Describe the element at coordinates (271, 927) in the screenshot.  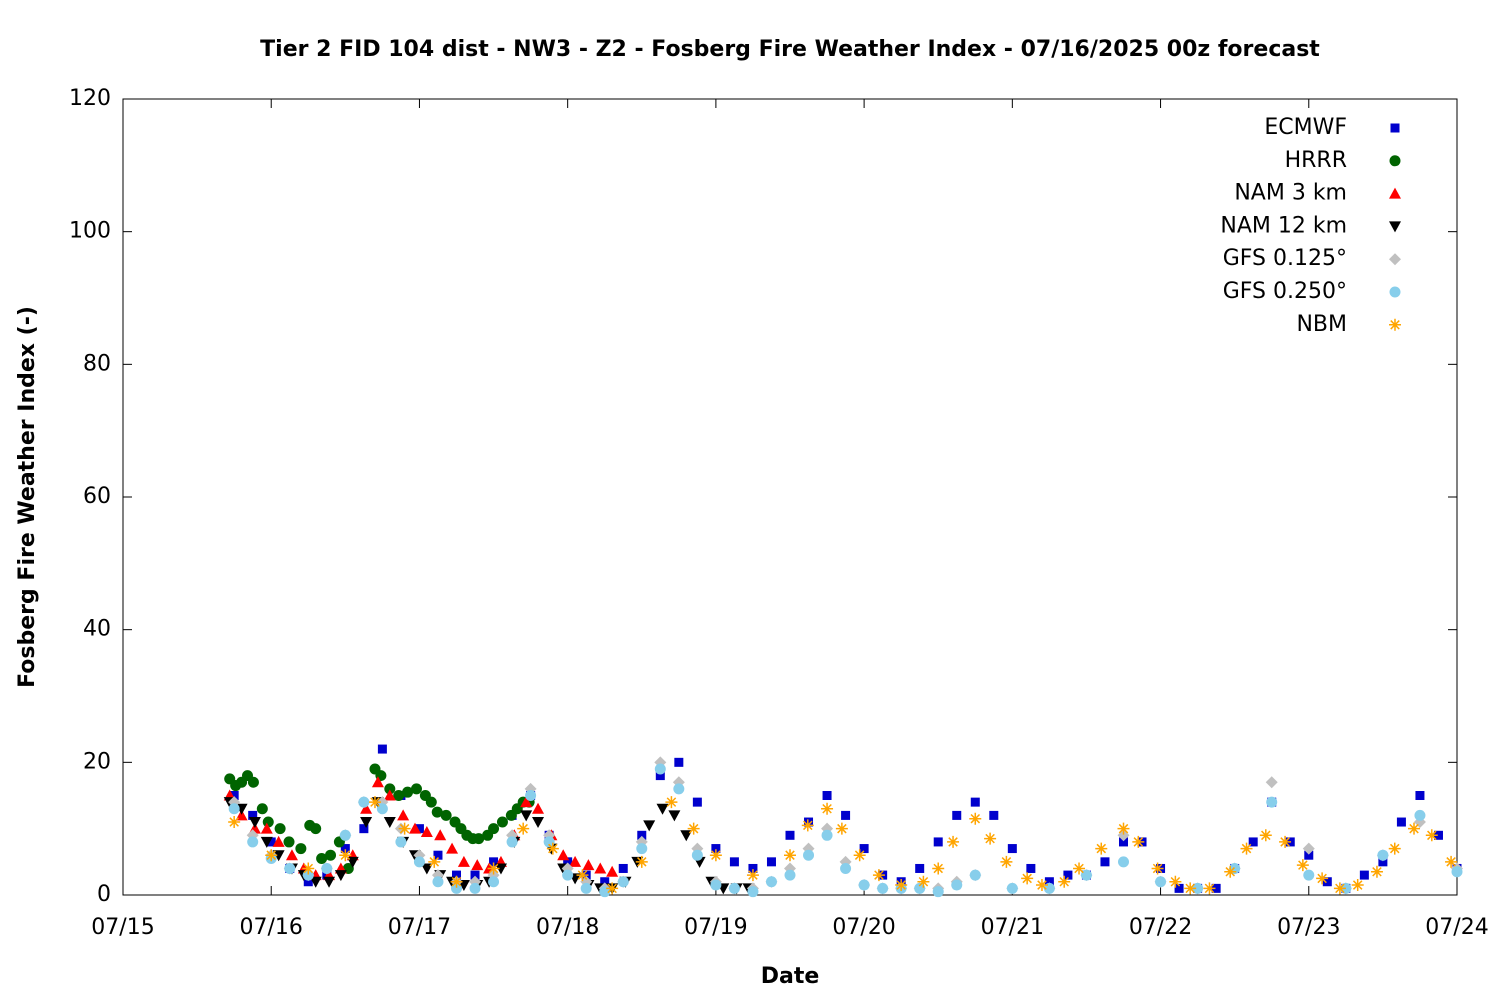
I see `x-tick-label: 07/16` at that location.